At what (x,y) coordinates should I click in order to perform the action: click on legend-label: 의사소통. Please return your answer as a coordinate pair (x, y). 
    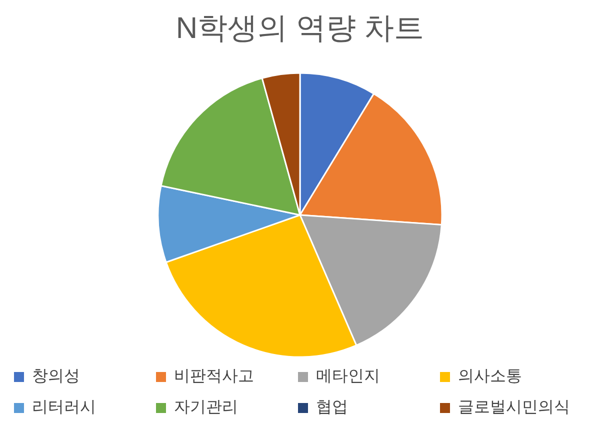
    Looking at the image, I should click on (490, 377).